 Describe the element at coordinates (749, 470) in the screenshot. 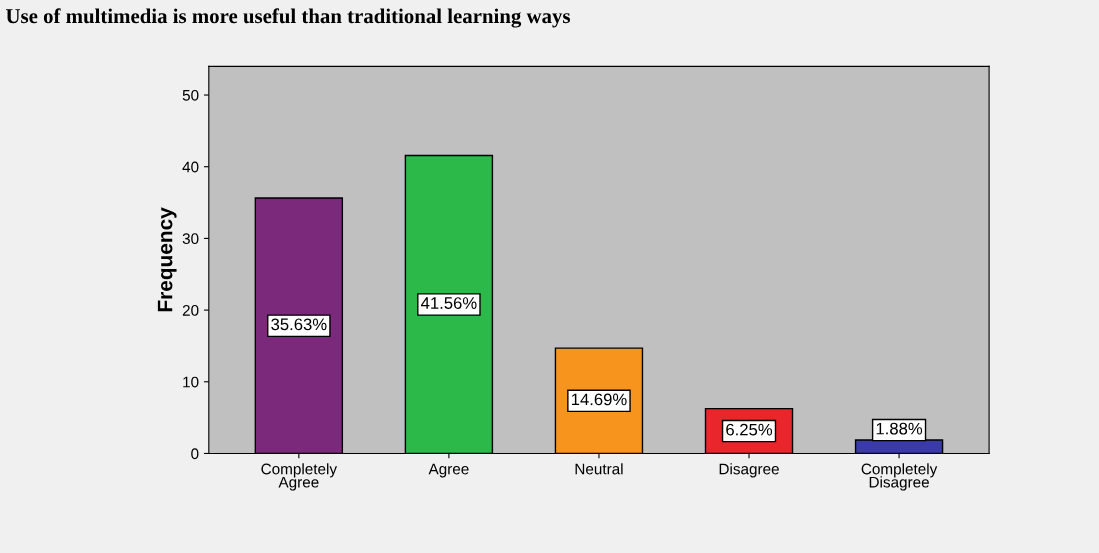

I see `x-tick-label: Disagree` at that location.